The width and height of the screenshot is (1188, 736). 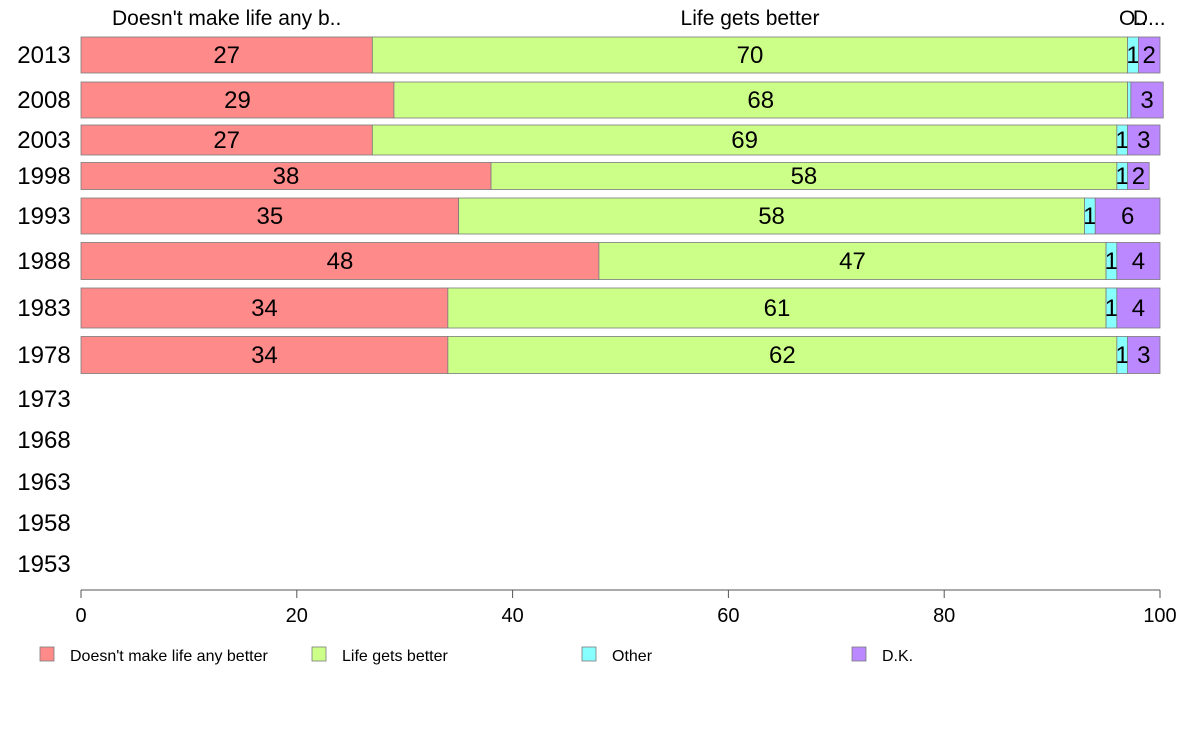 I want to click on x-tick-label: 60, so click(x=728, y=616).